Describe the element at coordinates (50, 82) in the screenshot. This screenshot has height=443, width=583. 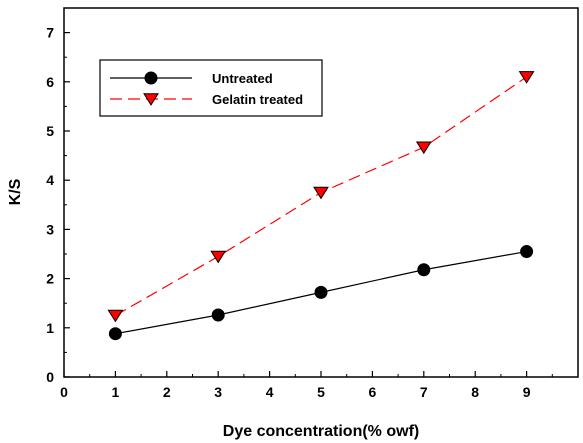
I see `y-tick-label: 6` at that location.